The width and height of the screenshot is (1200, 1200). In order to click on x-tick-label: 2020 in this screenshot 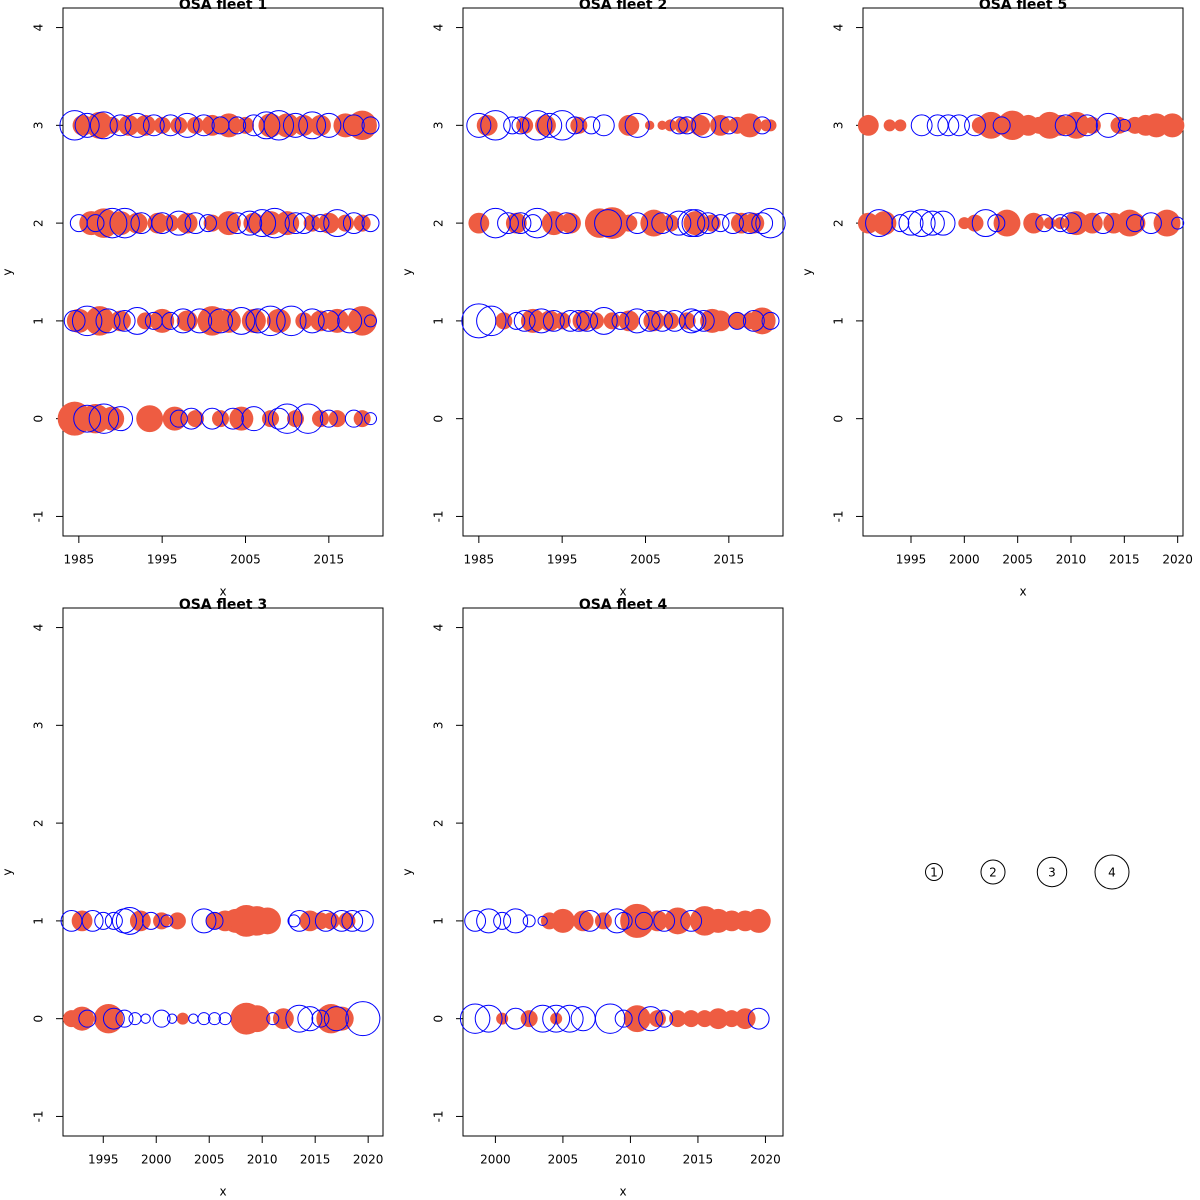, I will do `click(1177, 560)`.